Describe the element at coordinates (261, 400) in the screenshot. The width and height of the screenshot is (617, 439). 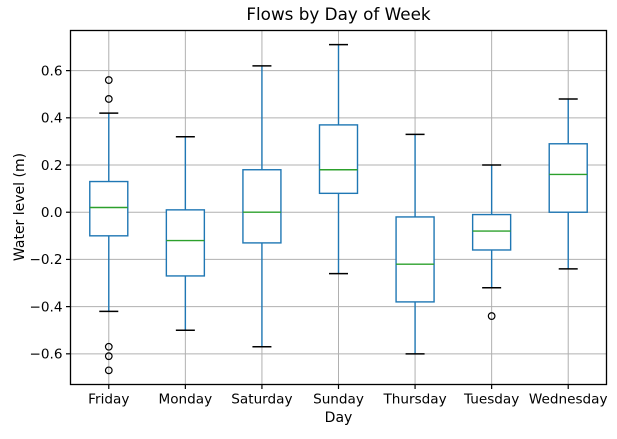
I see `x-tick-label: Saturday` at that location.